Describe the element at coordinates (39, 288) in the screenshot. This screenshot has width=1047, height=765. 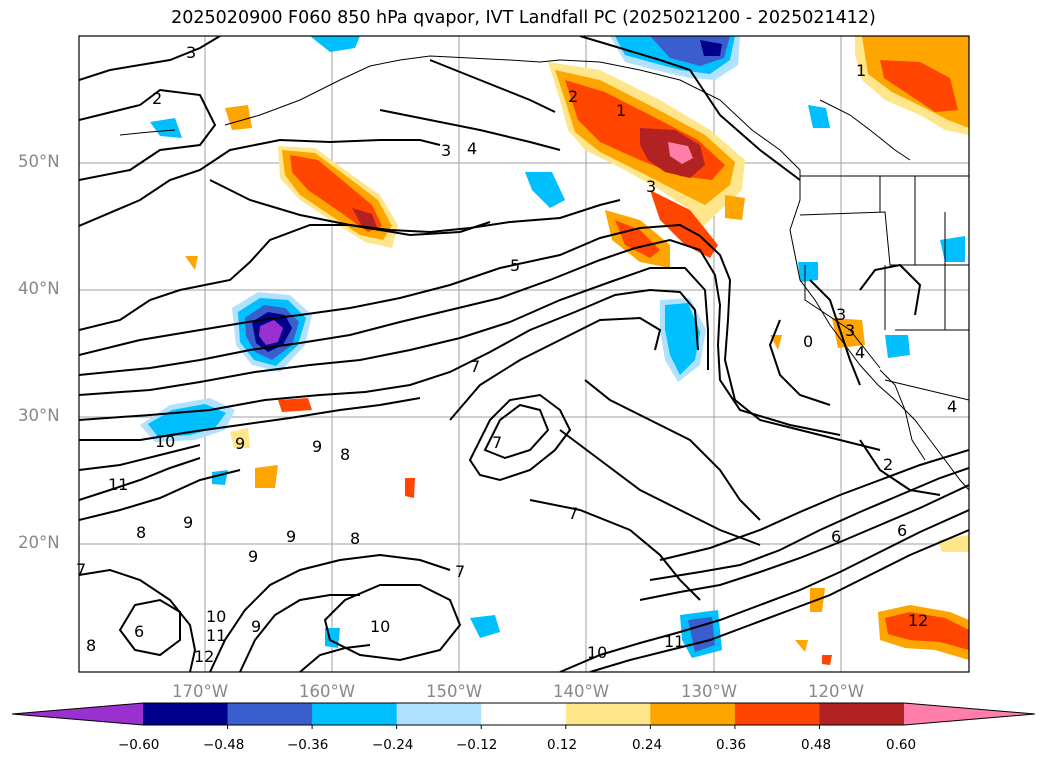
I see `lat-label: 40°N` at that location.